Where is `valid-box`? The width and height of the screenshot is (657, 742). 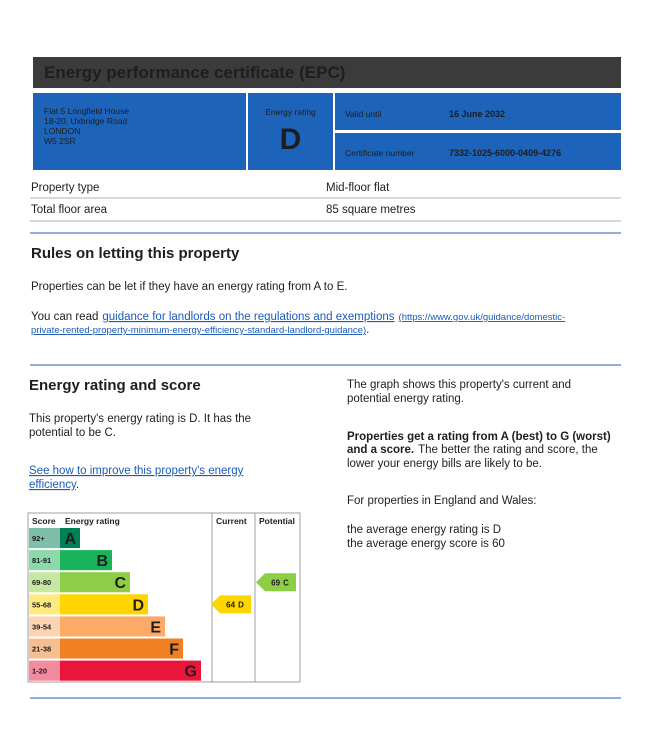 valid-box is located at coordinates (478, 111).